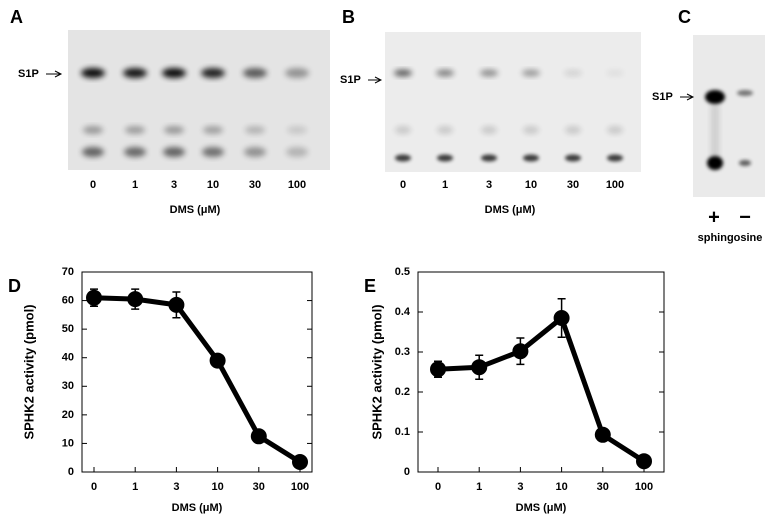  Describe the element at coordinates (402, 272) in the screenshot. I see `y-tick-label: 0.5` at that location.